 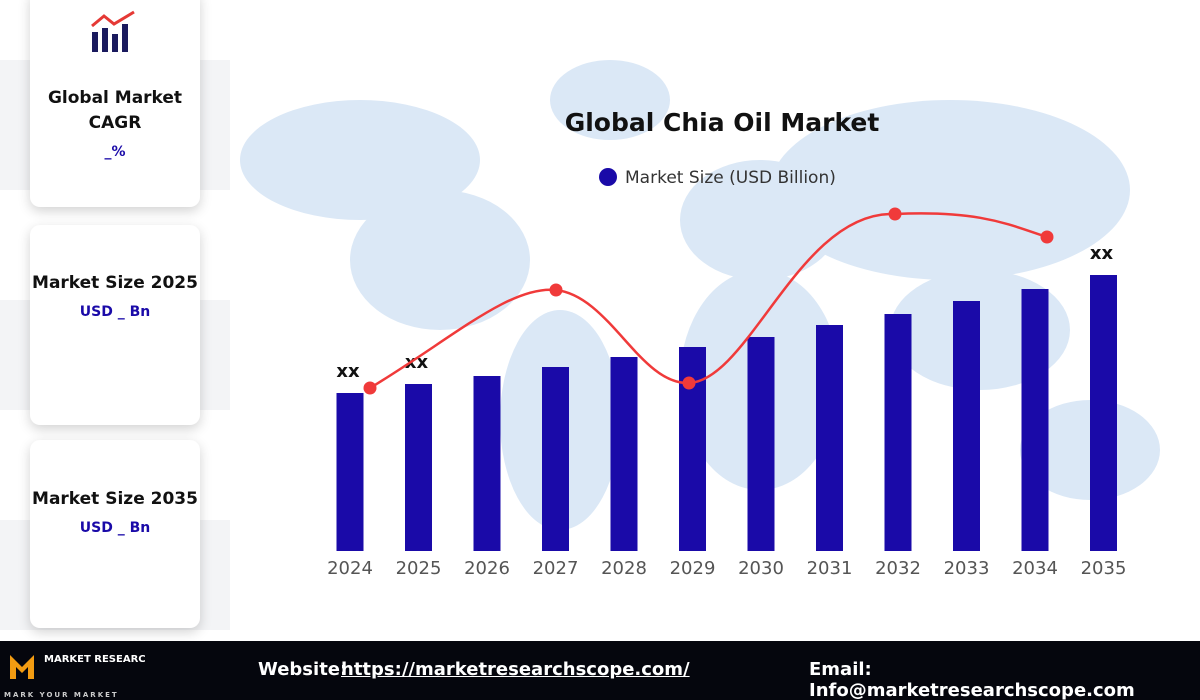 What do you see at coordinates (94, 659) in the screenshot?
I see `logo-text: MARKET RESEARCH SCOPE` at bounding box center [94, 659].